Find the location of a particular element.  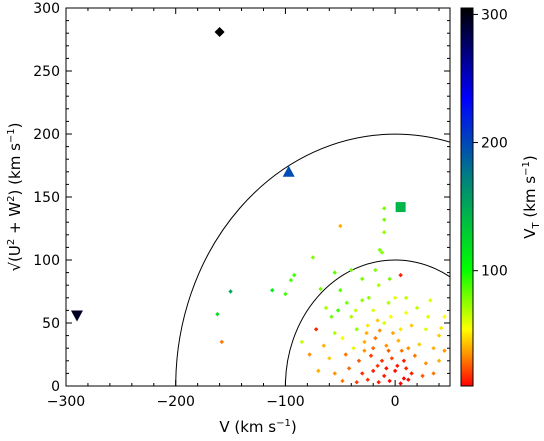

y-tick-label: 0 is located at coordinates (55, 387).